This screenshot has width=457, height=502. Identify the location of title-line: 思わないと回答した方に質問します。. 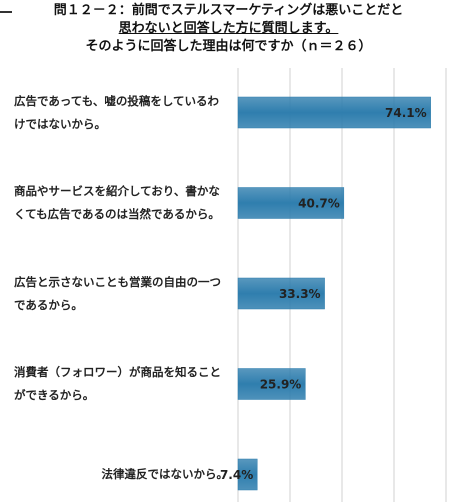
(228, 29).